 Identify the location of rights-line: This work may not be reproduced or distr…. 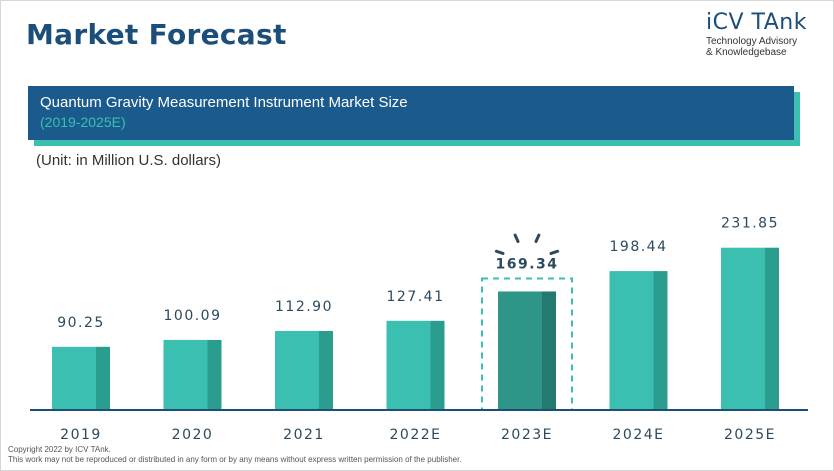
(235, 459).